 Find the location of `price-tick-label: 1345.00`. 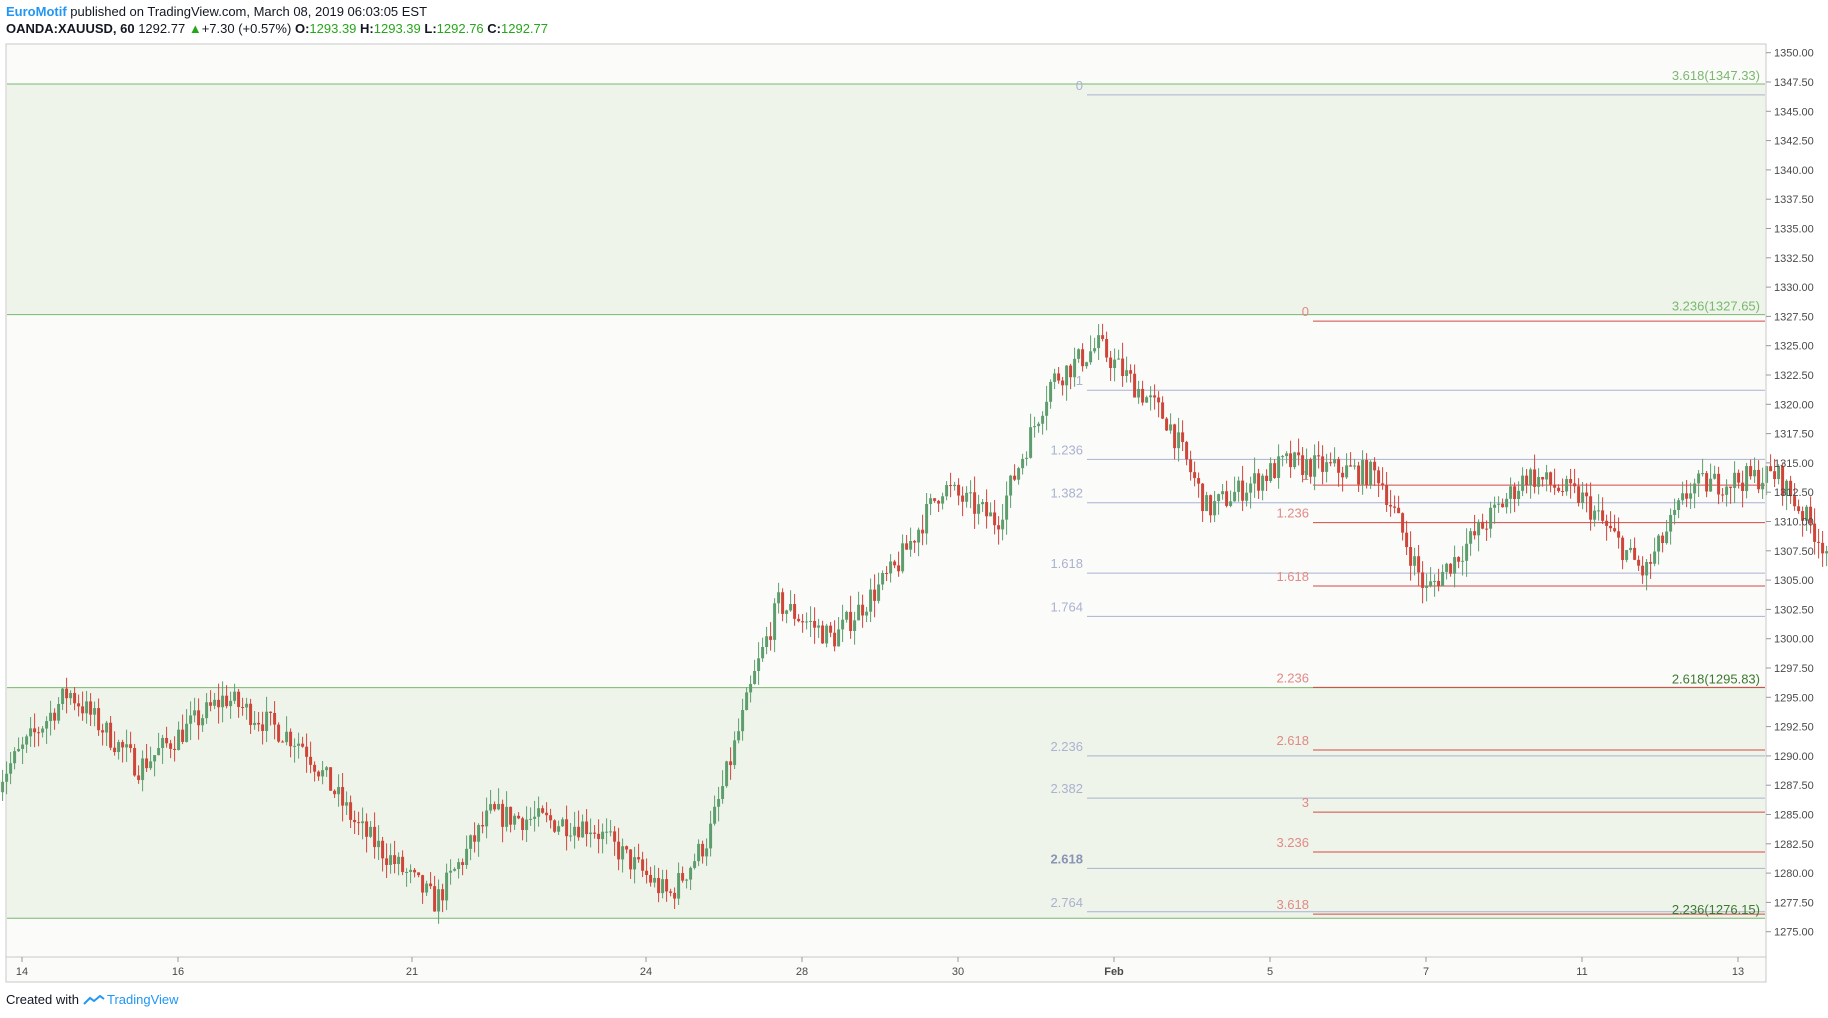

price-tick-label: 1345.00 is located at coordinates (1794, 112).